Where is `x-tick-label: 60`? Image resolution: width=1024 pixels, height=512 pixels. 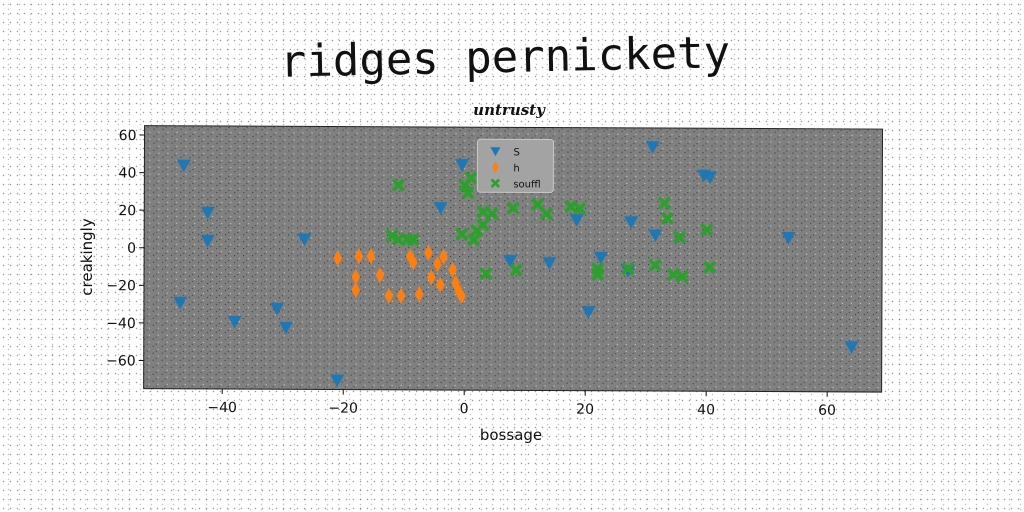 x-tick-label: 60 is located at coordinates (827, 411).